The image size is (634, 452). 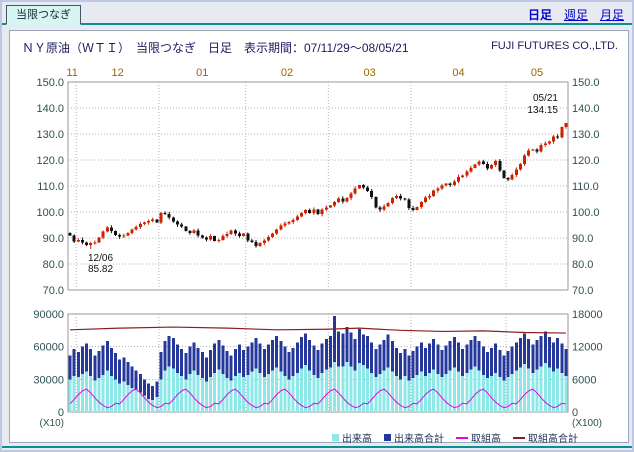 I want to click on legend-label: 取組高合計, so click(x=553, y=439).